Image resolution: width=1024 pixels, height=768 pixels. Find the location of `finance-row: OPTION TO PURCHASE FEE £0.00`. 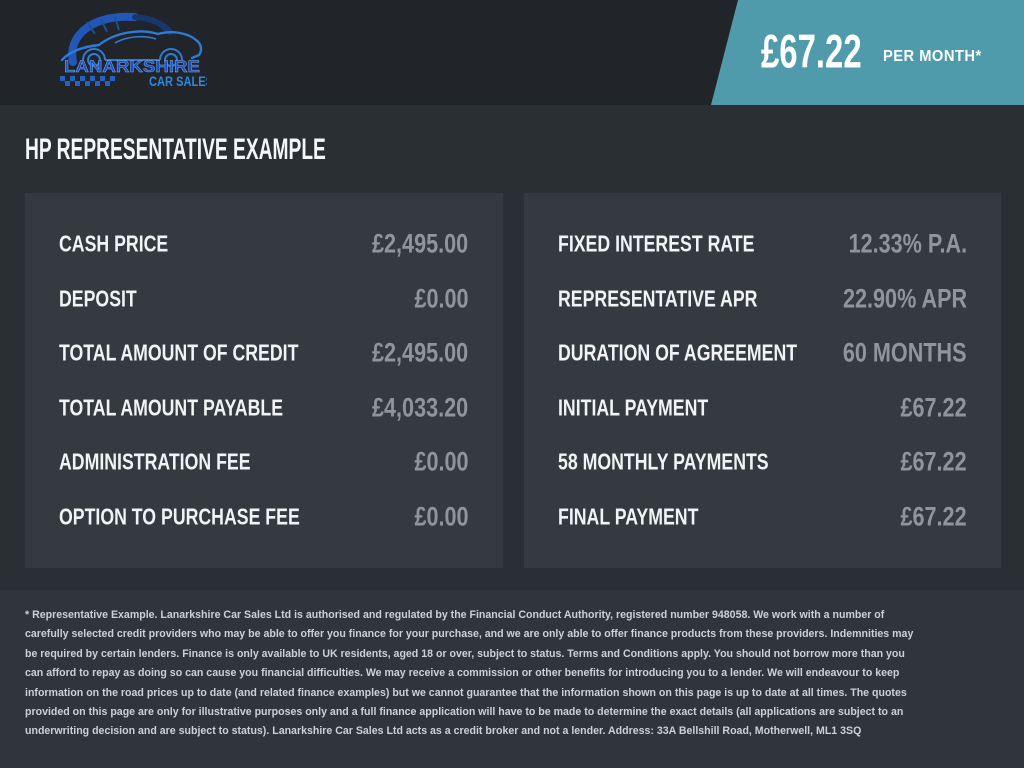

finance-row: OPTION TO PURCHASE FEE £0.00 is located at coordinates (264, 517).